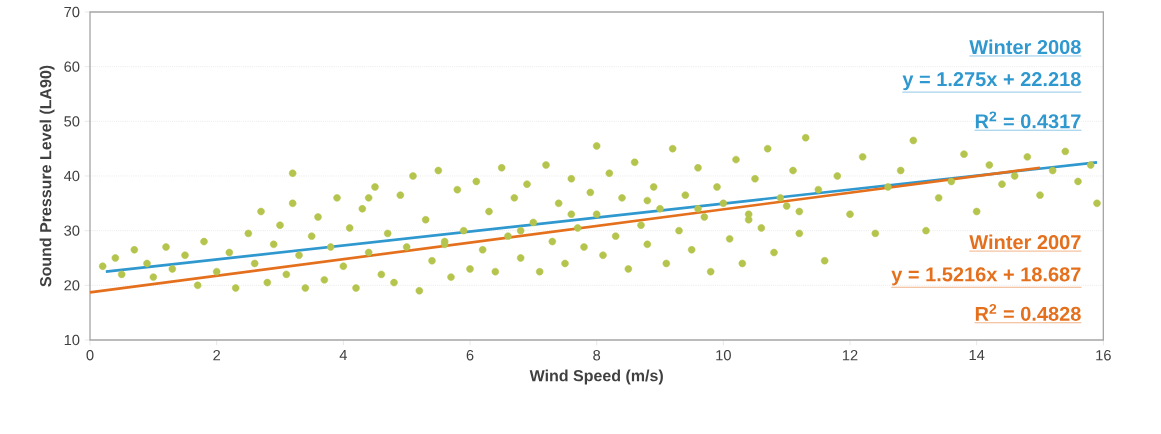 Image resolution: width=1161 pixels, height=434 pixels. Describe the element at coordinates (90, 355) in the screenshot. I see `x-tick-label: 0` at that location.